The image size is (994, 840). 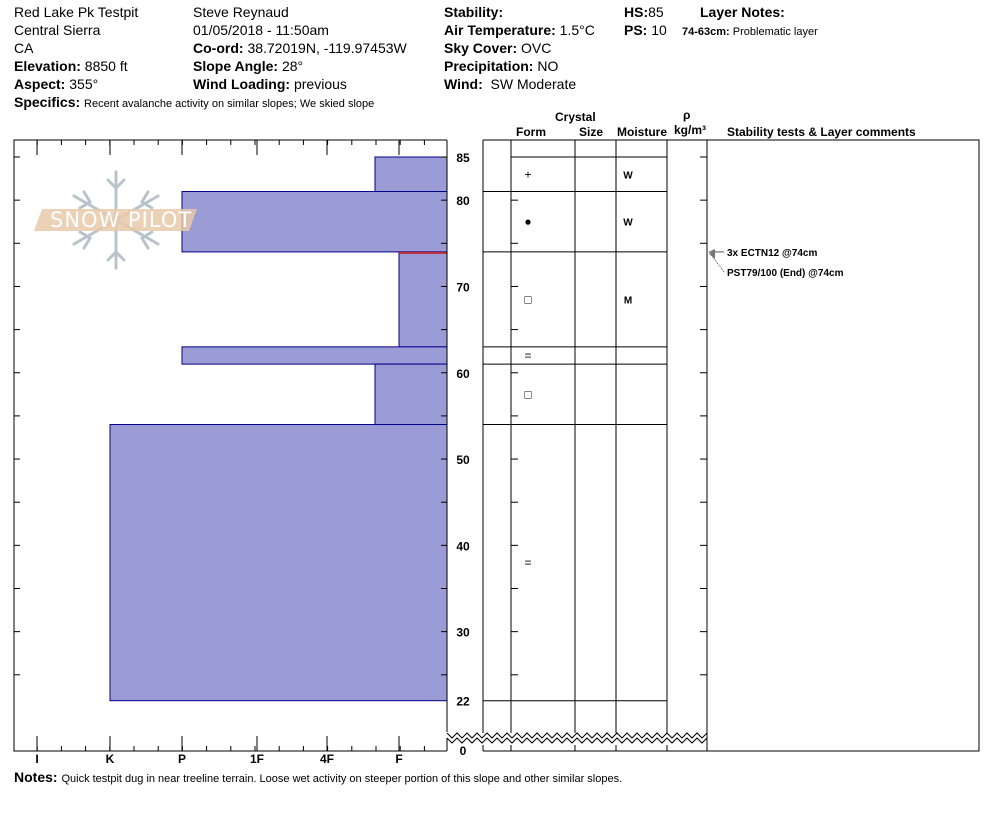 I want to click on layer-notes-heading: Layer Notes:, so click(x=742, y=12).